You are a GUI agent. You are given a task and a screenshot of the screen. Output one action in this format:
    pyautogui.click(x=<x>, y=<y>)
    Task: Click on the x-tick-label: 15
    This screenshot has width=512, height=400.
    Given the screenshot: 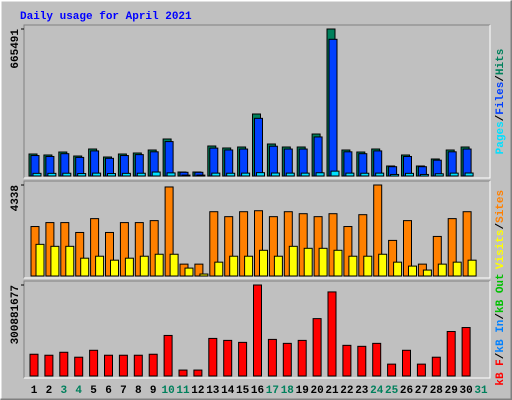 What is the action you would take?
    pyautogui.click(x=243, y=391)
    